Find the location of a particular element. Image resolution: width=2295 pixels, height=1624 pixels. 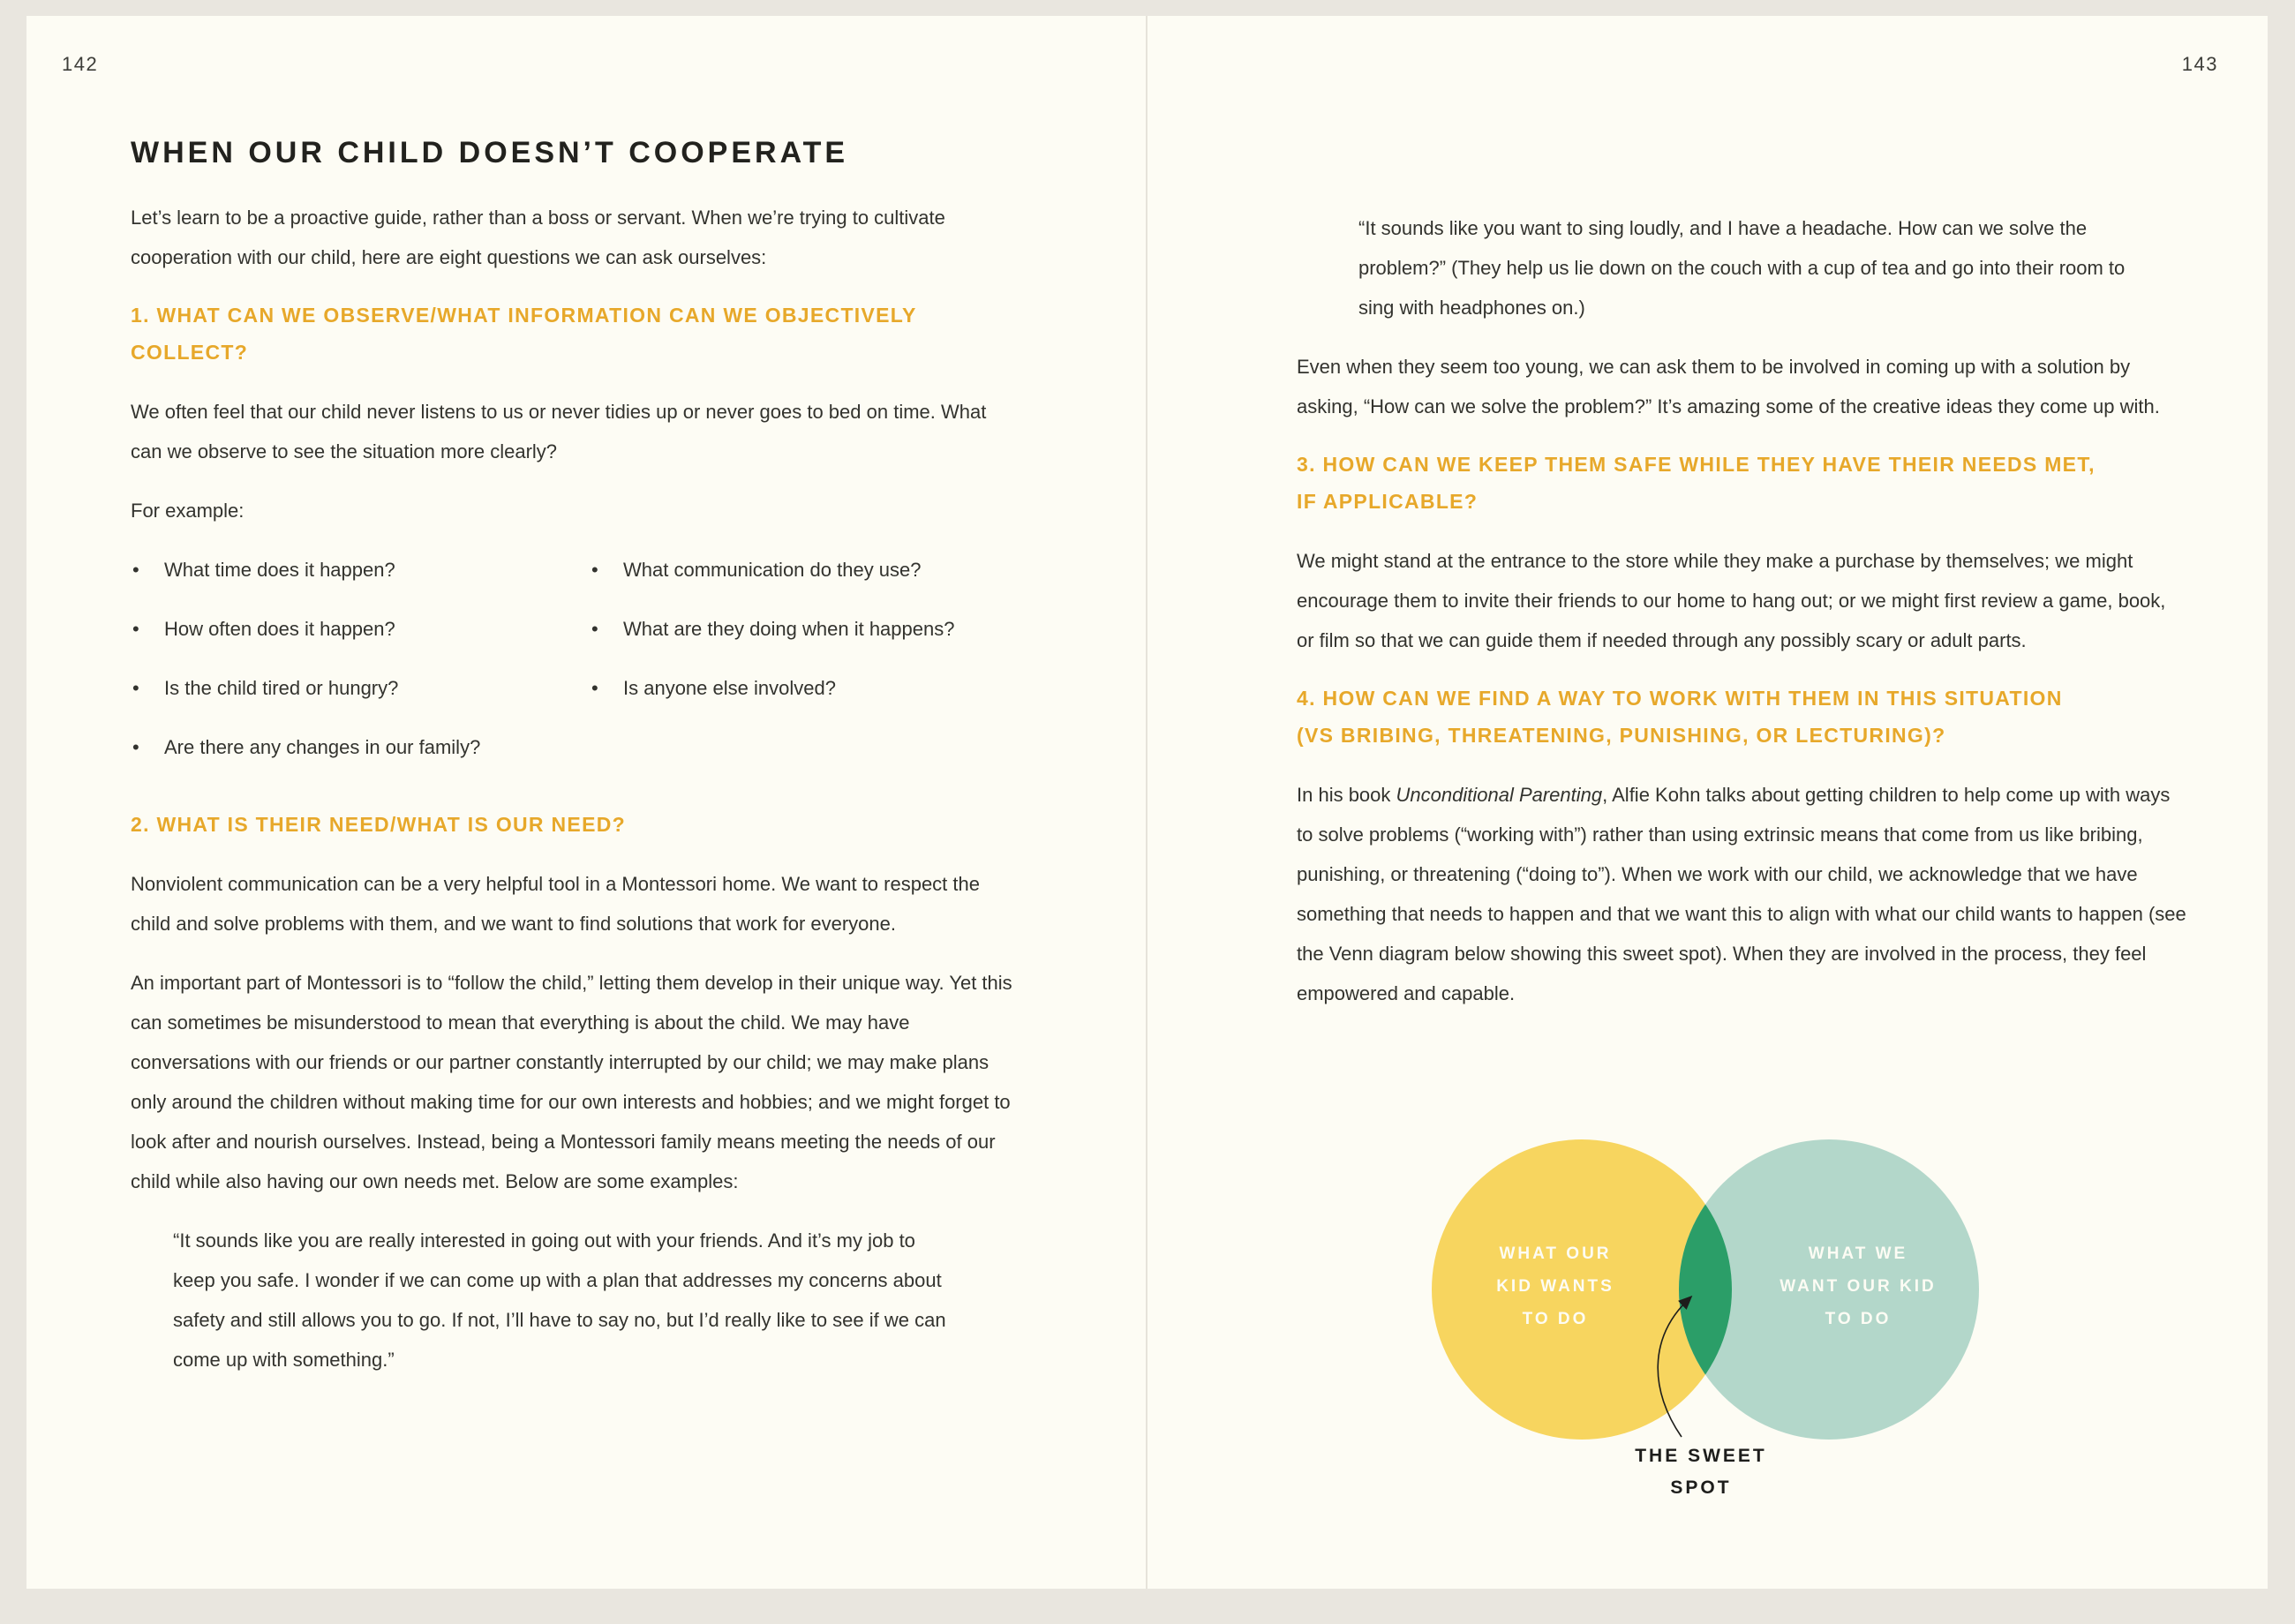

list-item: Are there any changes in our family? is located at coordinates (360, 747).